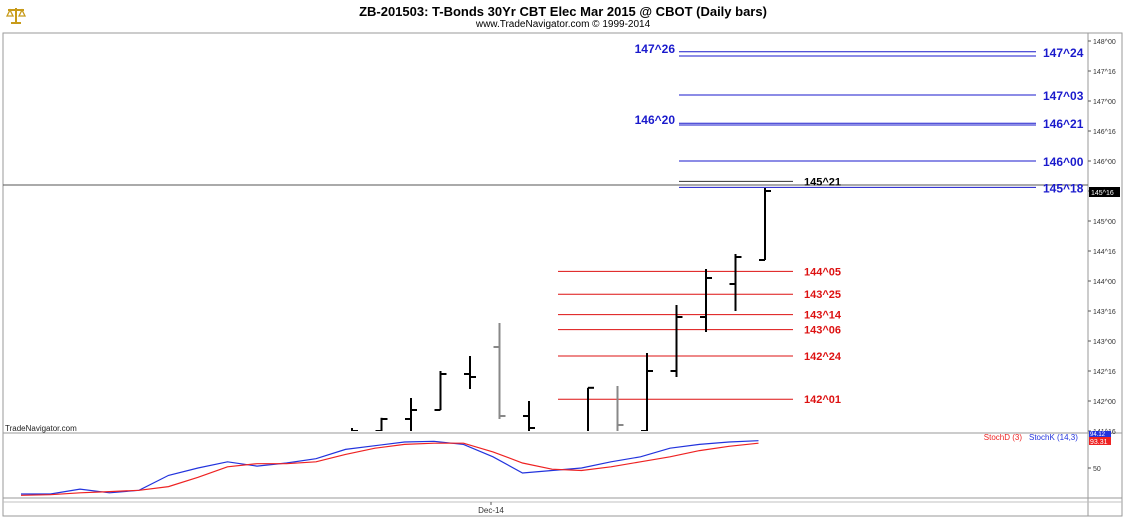 Image resolution: width=1126 pixels, height=522 pixels. Describe the element at coordinates (563, 24) in the screenshot. I see `chart-subtitle: www.TradeNavigator.com © 1999-2014` at that location.